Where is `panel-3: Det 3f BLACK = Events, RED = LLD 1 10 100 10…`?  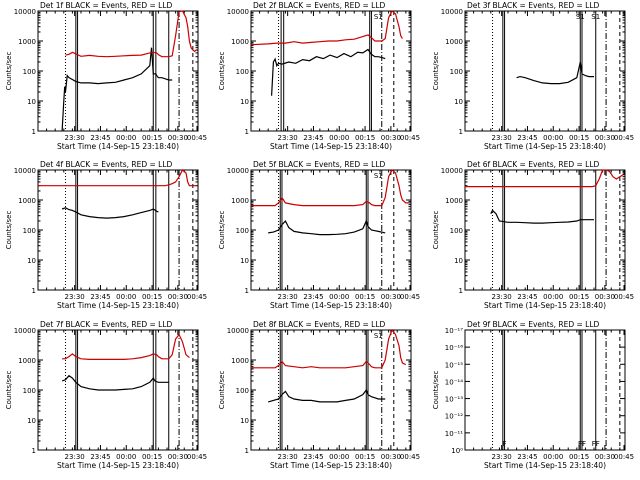
panel-3: Det 3f BLACK = Events, RED = LLD 1 10 100 10… is located at coordinates (533, 76).